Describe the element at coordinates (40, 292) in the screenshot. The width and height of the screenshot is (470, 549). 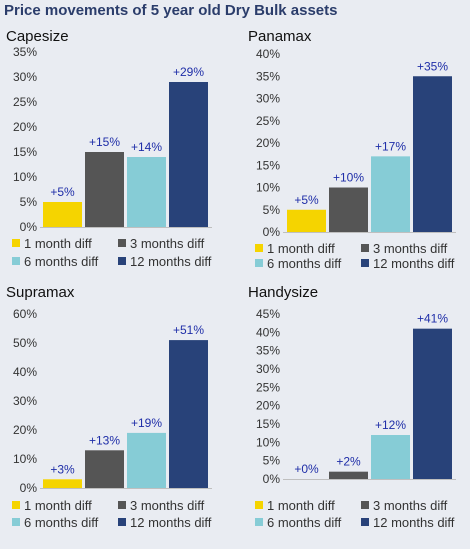
I see `panel-title: Supramax` at that location.